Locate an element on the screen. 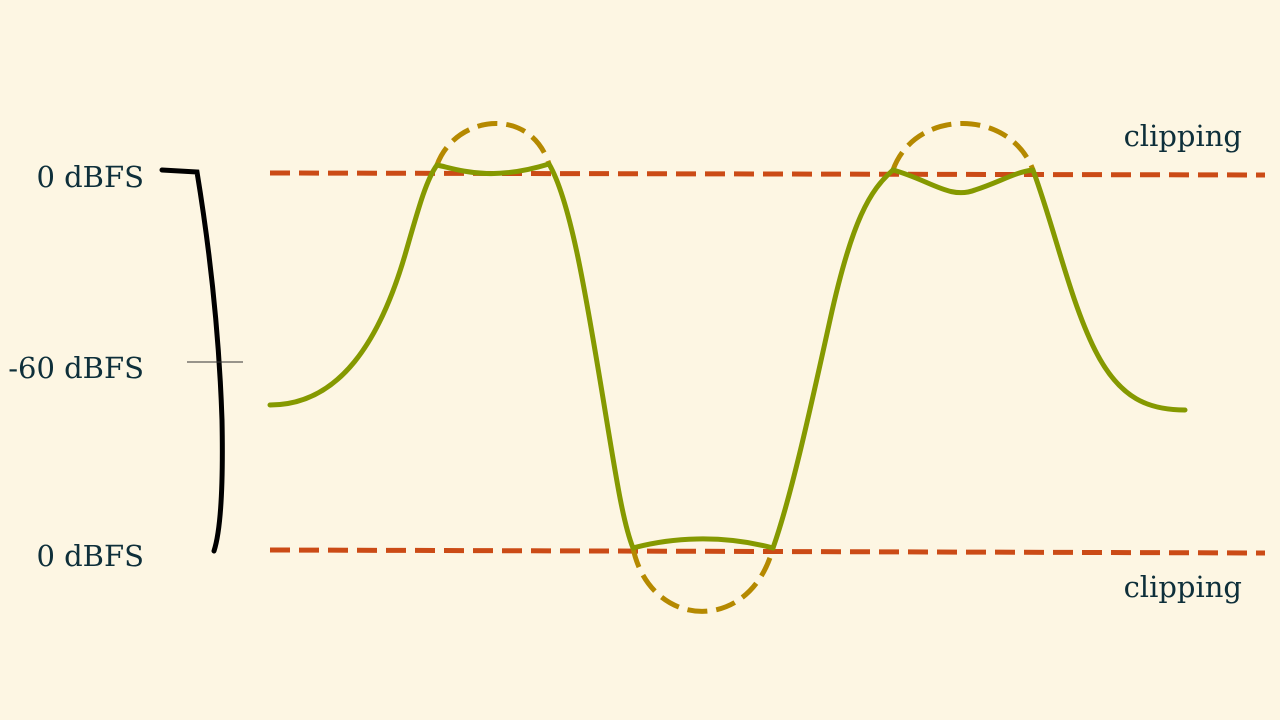  top-clipping-line is located at coordinates (767, 174).